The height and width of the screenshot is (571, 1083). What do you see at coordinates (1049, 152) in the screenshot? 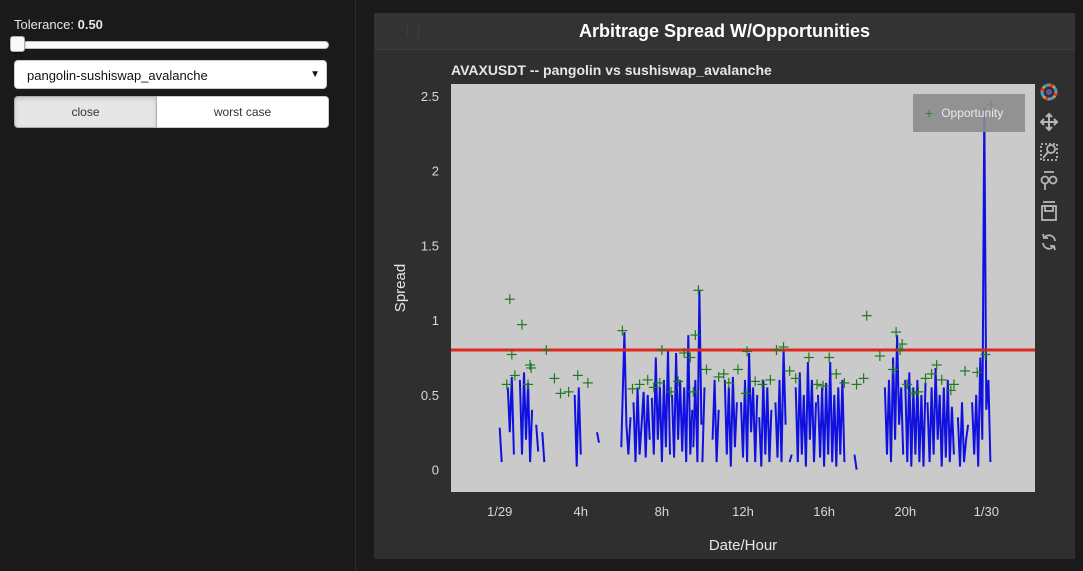
I see `box-zoom-icon` at bounding box center [1049, 152].